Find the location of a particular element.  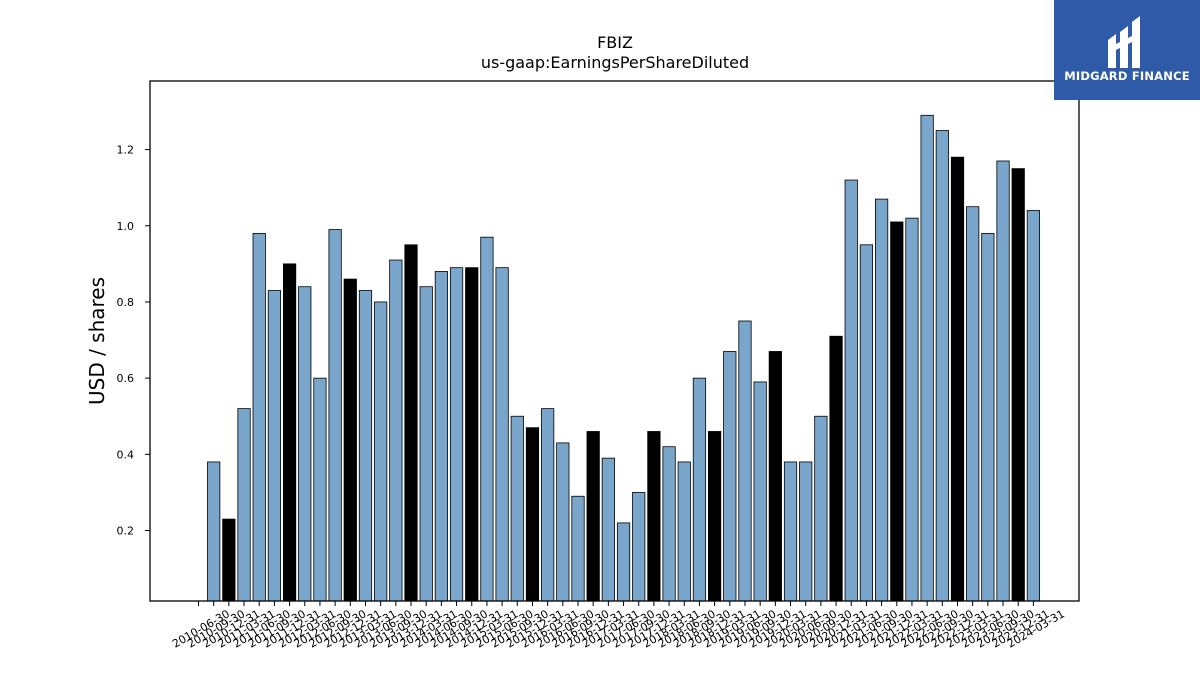

chart-title: FBIZ is located at coordinates (615, 42).